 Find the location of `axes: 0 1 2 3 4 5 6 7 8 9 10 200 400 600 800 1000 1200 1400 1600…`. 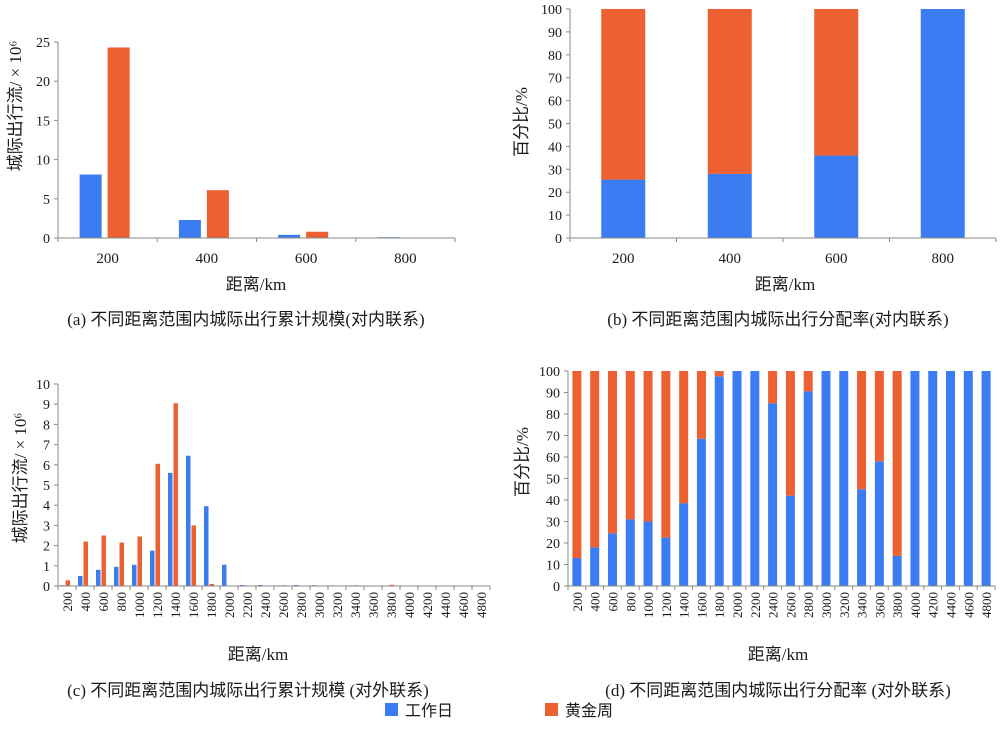

axes: 0 1 2 3 4 5 6 7 8 9 10 200 400 600 800 1000 1200 1400 1600… is located at coordinates (263, 498).